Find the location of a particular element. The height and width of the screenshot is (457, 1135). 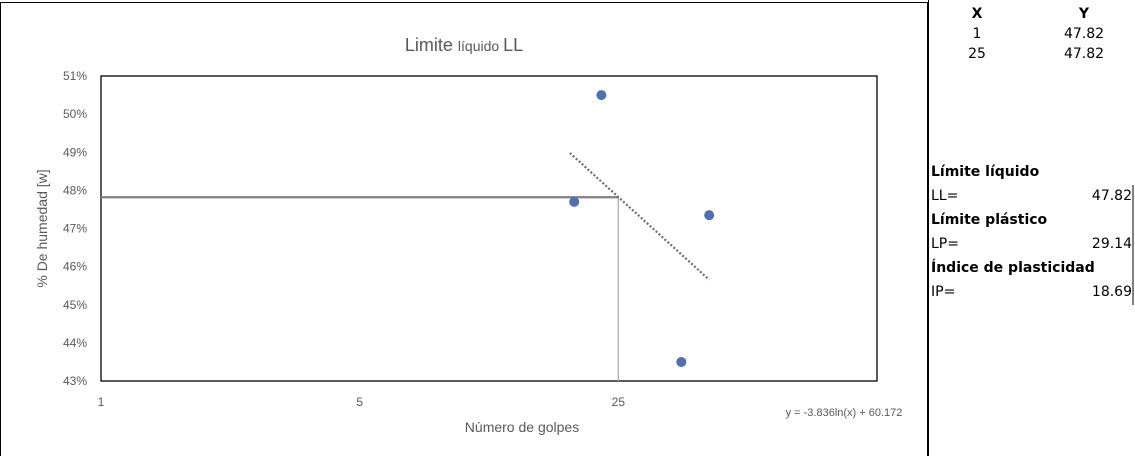

table-row-1-x: 1 is located at coordinates (977, 34).